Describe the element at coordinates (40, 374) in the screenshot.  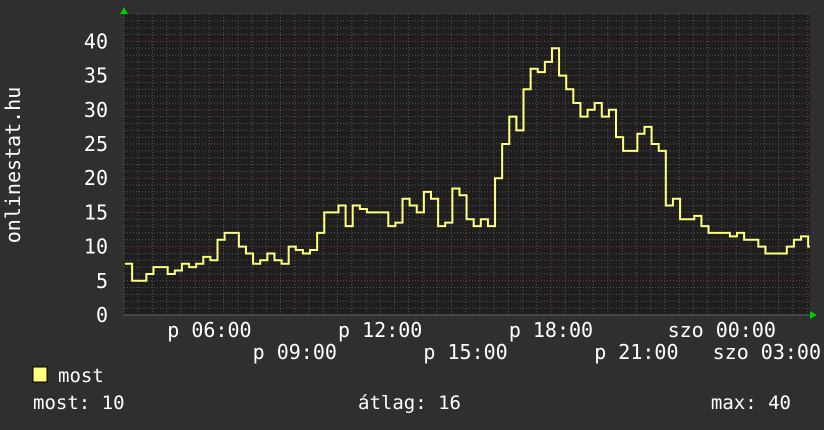
I see `legend-swatch` at that location.